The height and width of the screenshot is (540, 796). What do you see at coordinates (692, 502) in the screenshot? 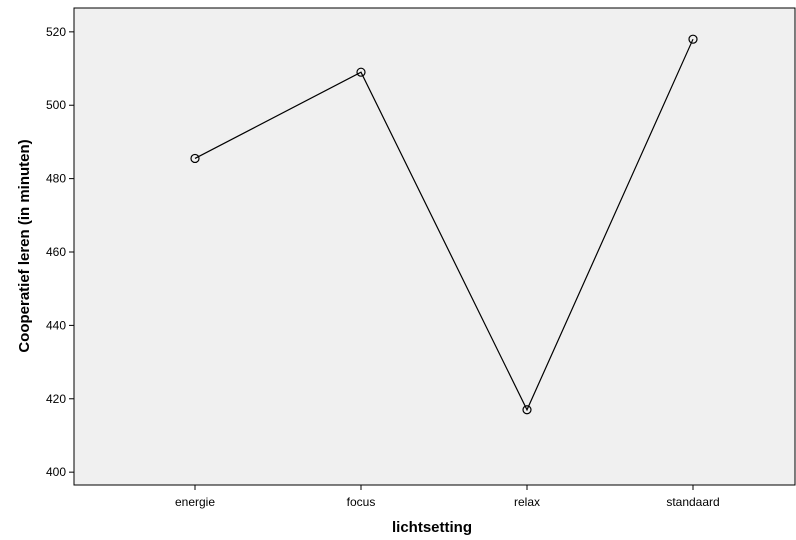
I see `x-tick-label-standaard: standaard` at bounding box center [692, 502].